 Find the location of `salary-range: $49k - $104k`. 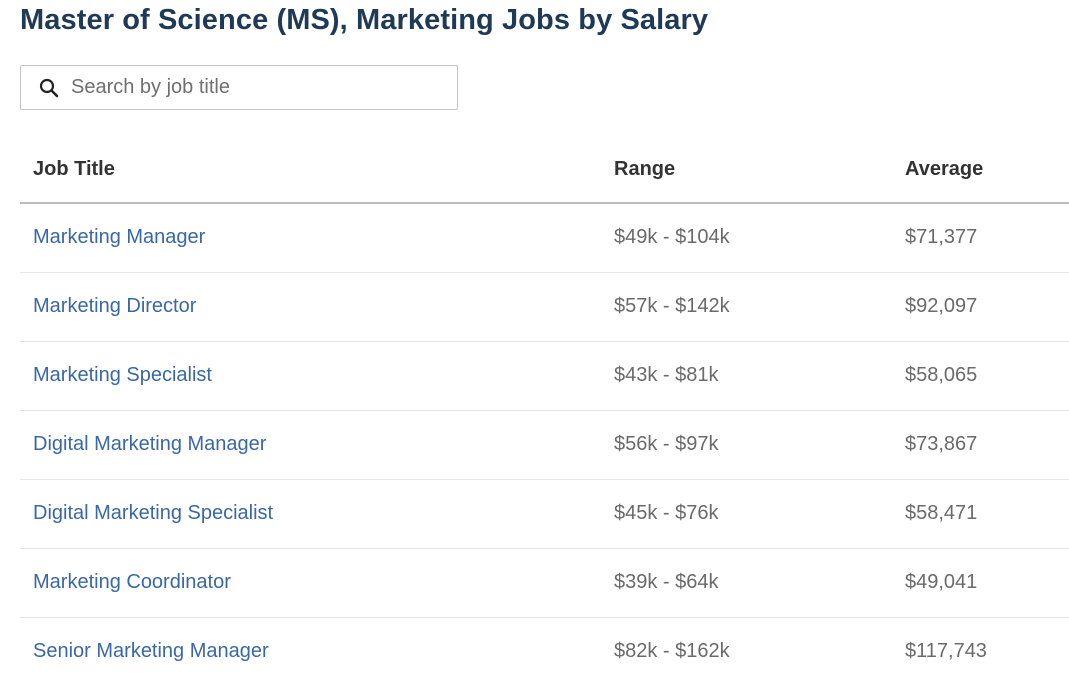

salary-range: $49k - $104k is located at coordinates (672, 237).